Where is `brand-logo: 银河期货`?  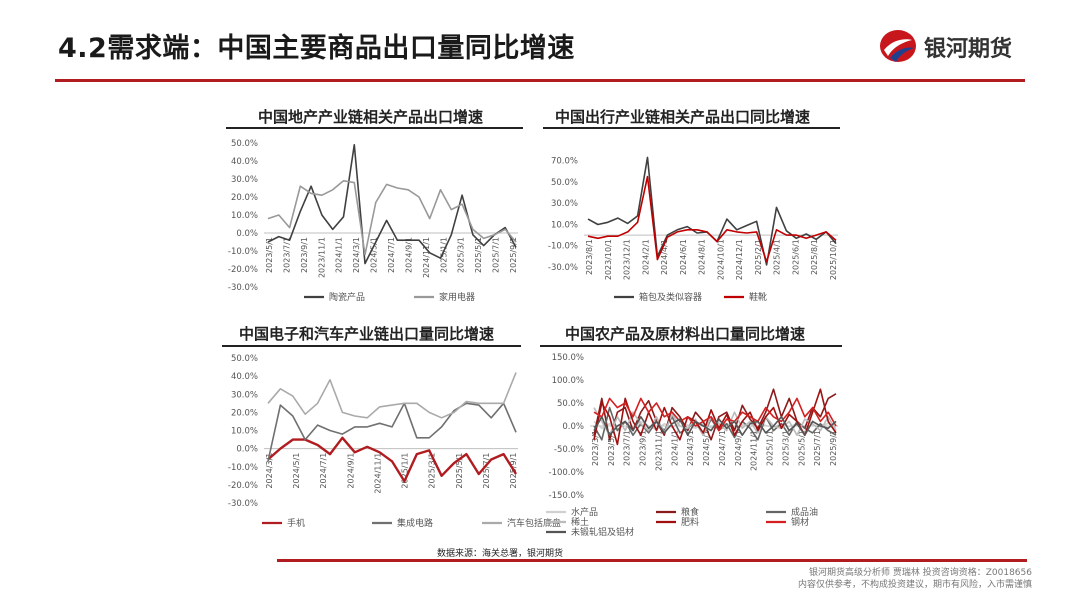 brand-logo: 银河期货 is located at coordinates (958, 46).